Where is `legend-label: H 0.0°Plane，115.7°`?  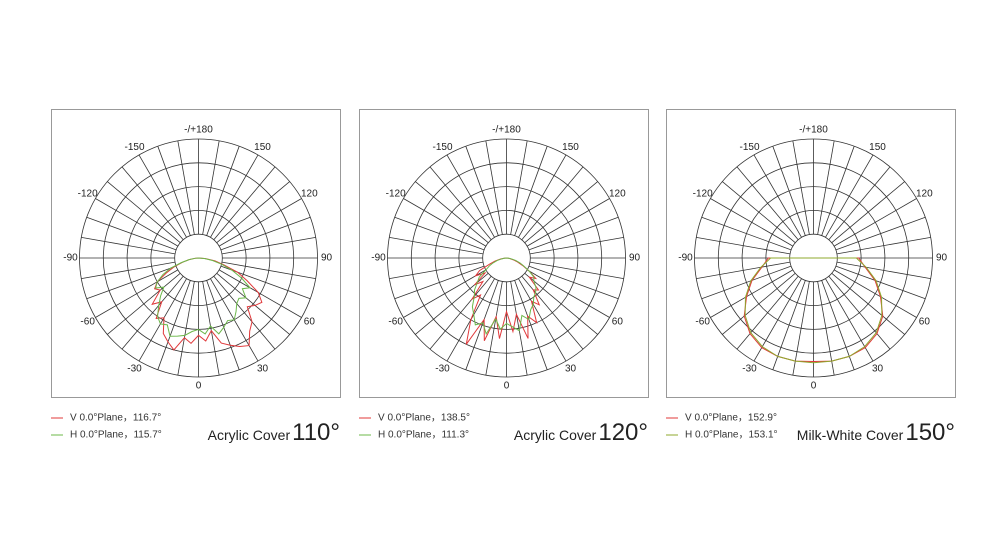 legend-label: H 0.0°Plane，115.7° is located at coordinates (116, 435).